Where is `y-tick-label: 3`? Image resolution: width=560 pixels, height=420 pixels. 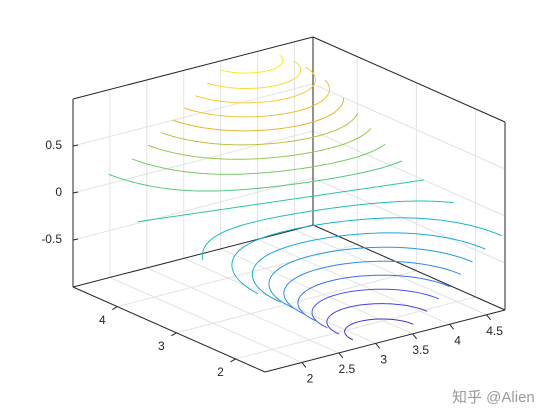
y-tick-label: 3 is located at coordinates (161, 346).